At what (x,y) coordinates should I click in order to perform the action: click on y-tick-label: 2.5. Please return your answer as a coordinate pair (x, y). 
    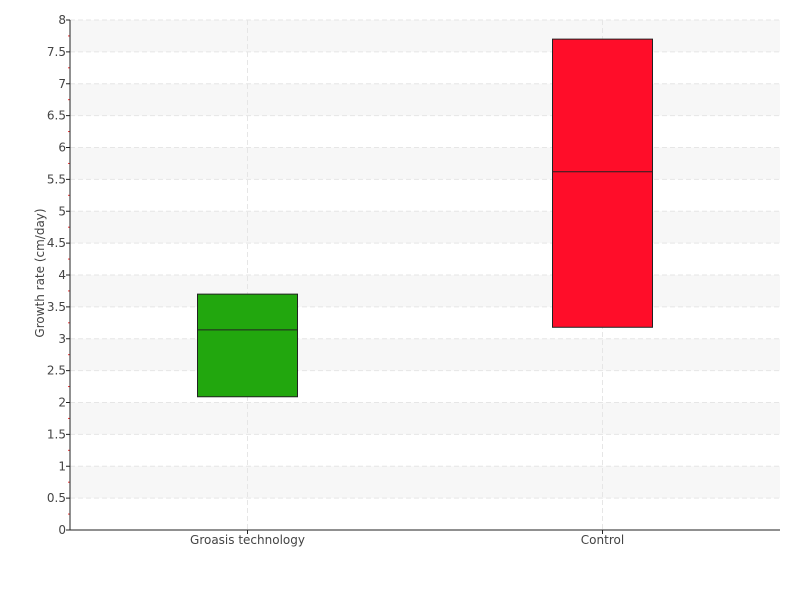
    Looking at the image, I should click on (56, 371).